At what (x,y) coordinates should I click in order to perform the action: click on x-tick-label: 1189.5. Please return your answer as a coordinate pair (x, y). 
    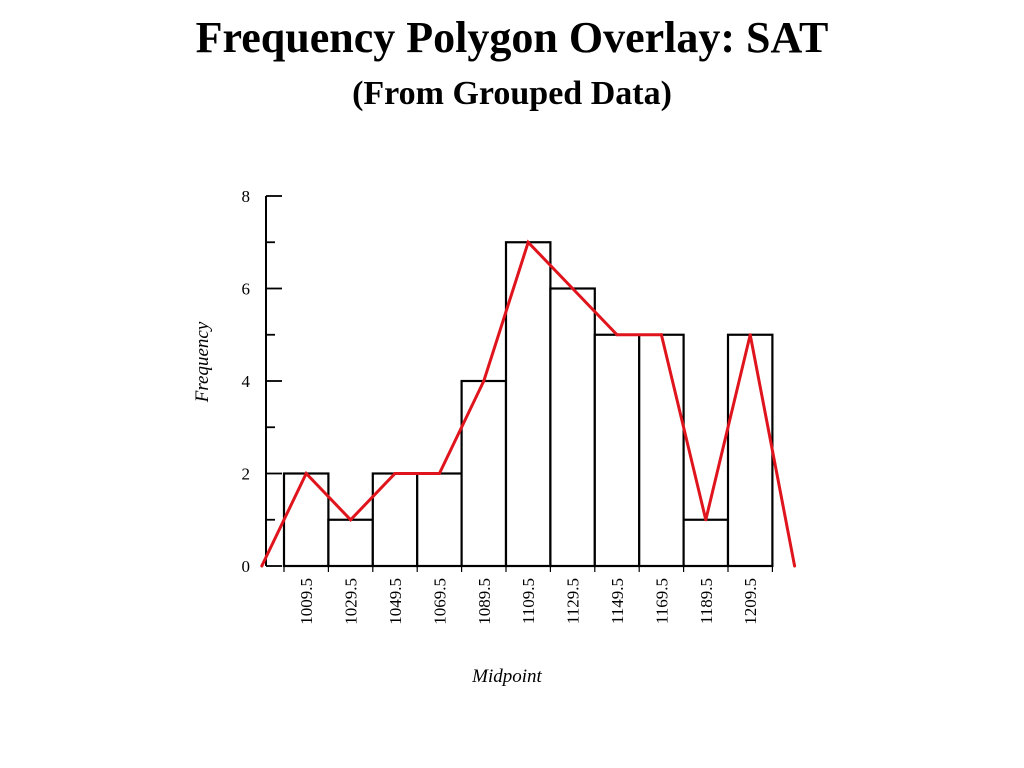
    Looking at the image, I should click on (706, 601).